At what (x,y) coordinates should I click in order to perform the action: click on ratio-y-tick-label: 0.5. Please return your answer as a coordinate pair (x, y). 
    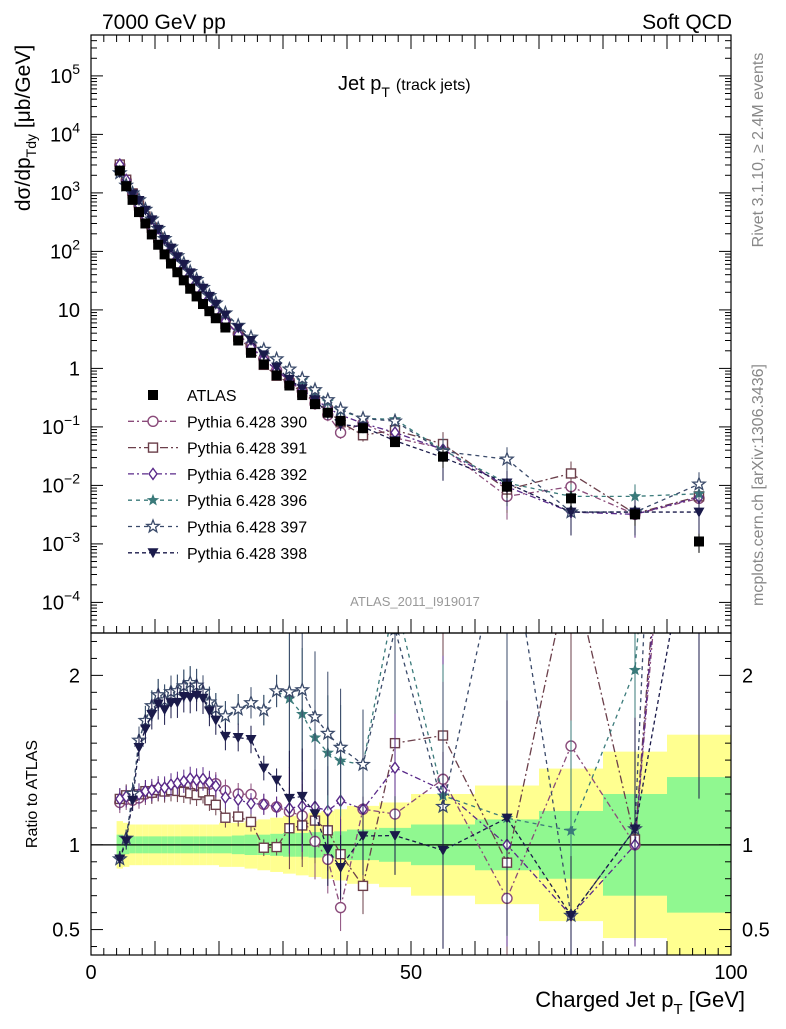
    Looking at the image, I should click on (66, 931).